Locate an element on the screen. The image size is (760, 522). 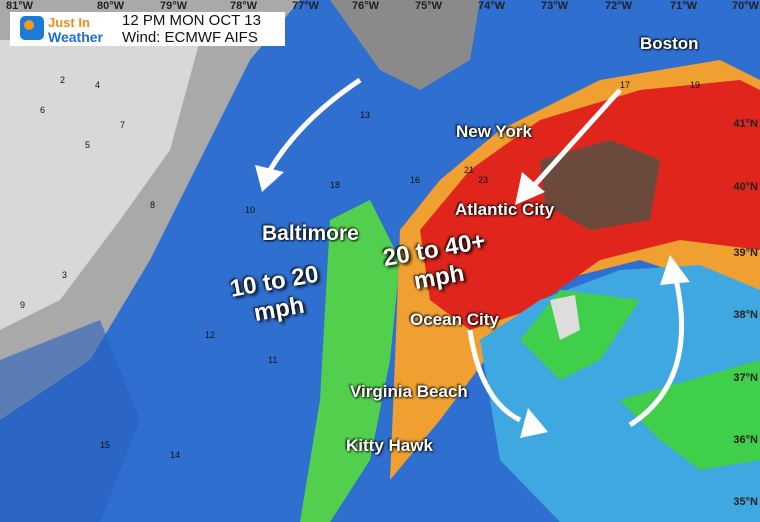
wind-value: 7 is located at coordinates (123, 125).